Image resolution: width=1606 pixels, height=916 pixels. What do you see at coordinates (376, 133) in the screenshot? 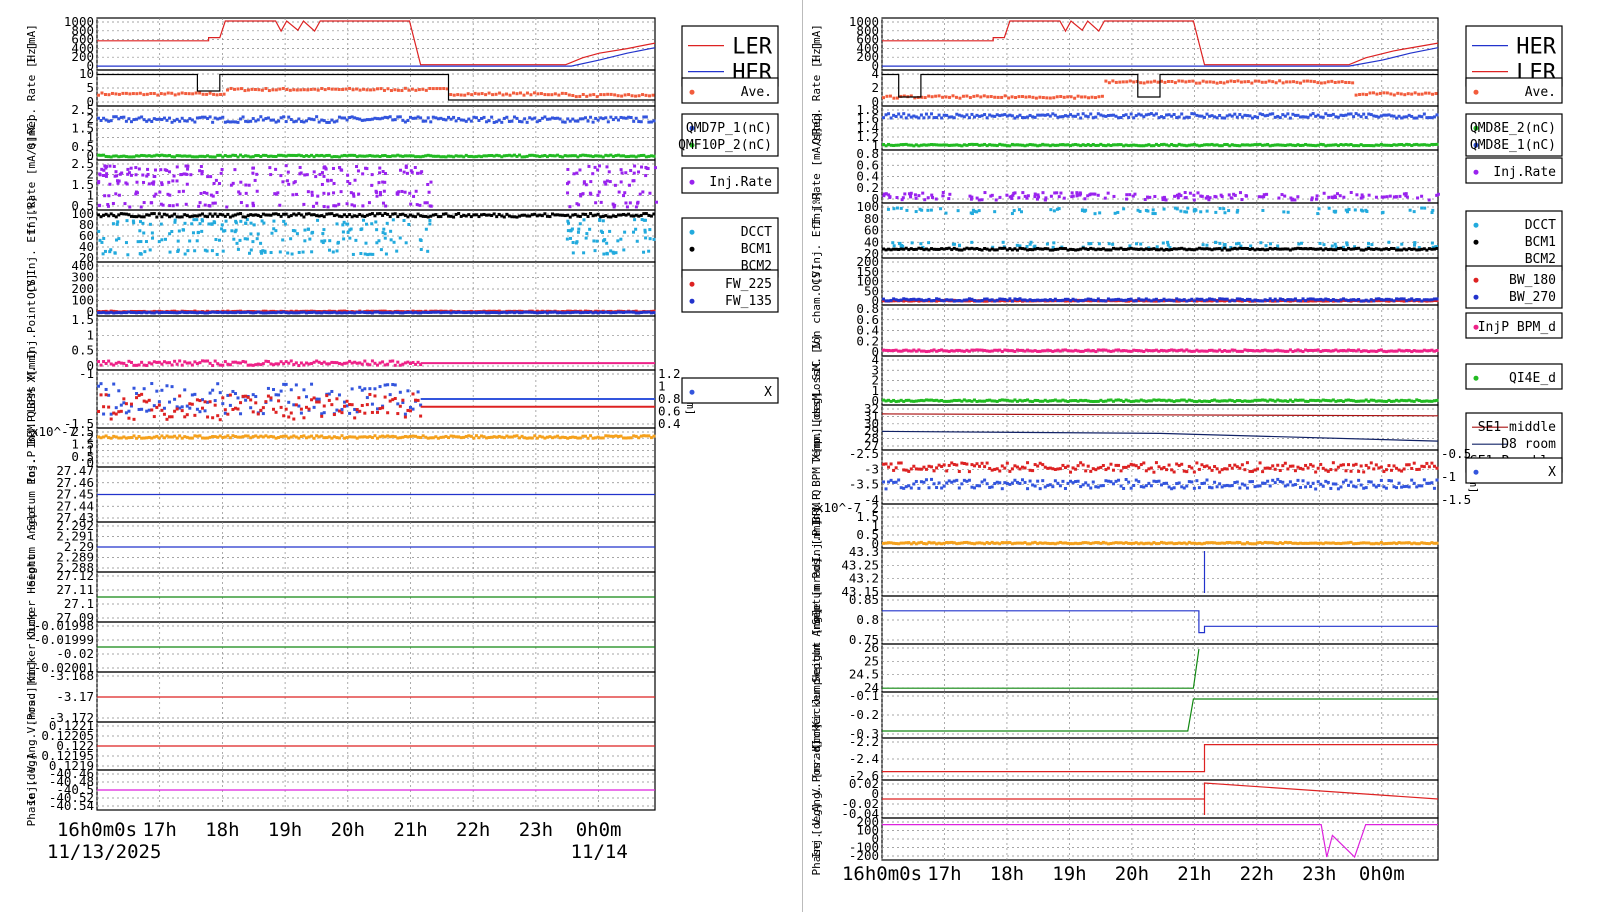
I see `plot-frame` at bounding box center [376, 133].